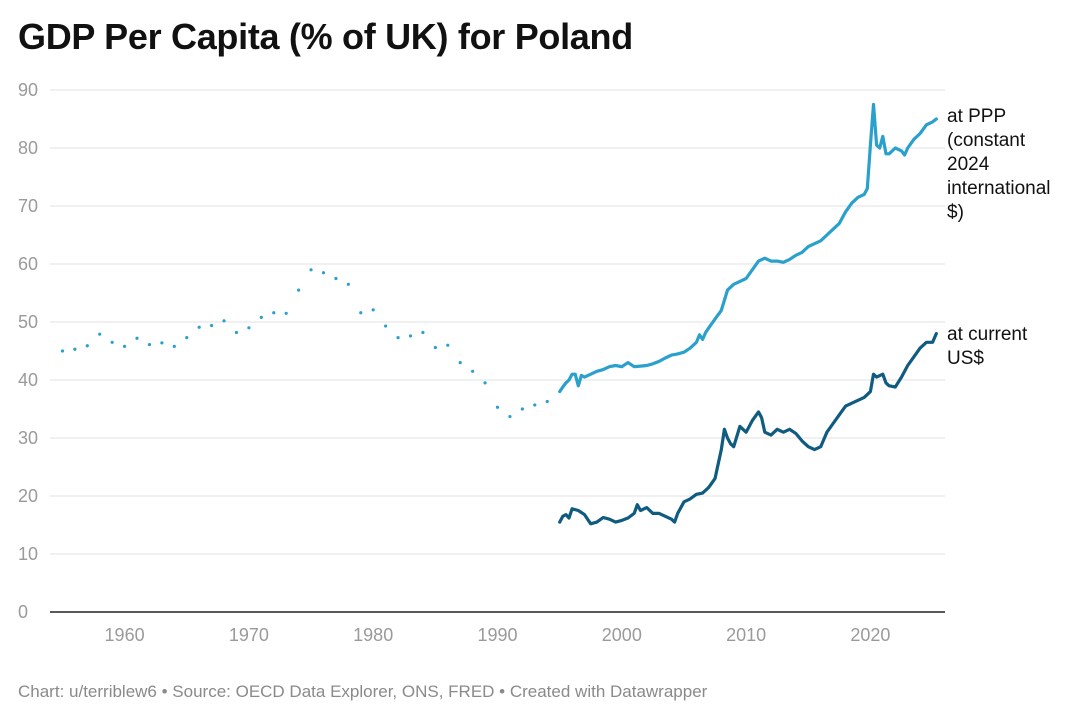  I want to click on y-tick-label: 70, so click(28, 206).